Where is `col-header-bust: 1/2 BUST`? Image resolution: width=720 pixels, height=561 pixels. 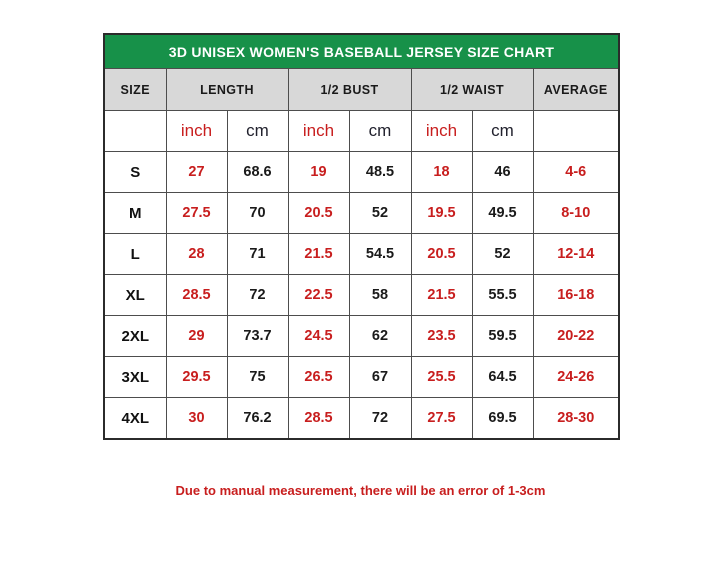
col-header-bust: 1/2 BUST is located at coordinates (349, 89).